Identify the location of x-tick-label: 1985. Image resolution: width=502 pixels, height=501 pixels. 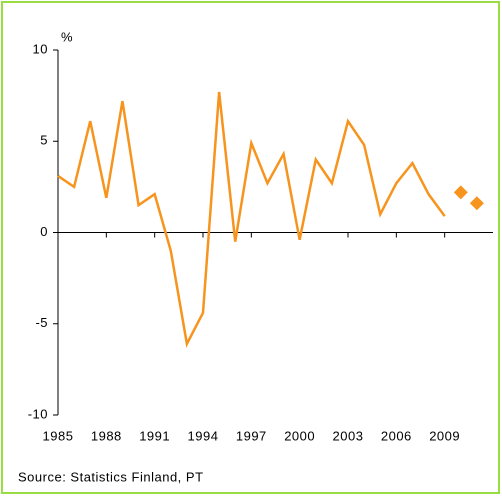
(58, 435).